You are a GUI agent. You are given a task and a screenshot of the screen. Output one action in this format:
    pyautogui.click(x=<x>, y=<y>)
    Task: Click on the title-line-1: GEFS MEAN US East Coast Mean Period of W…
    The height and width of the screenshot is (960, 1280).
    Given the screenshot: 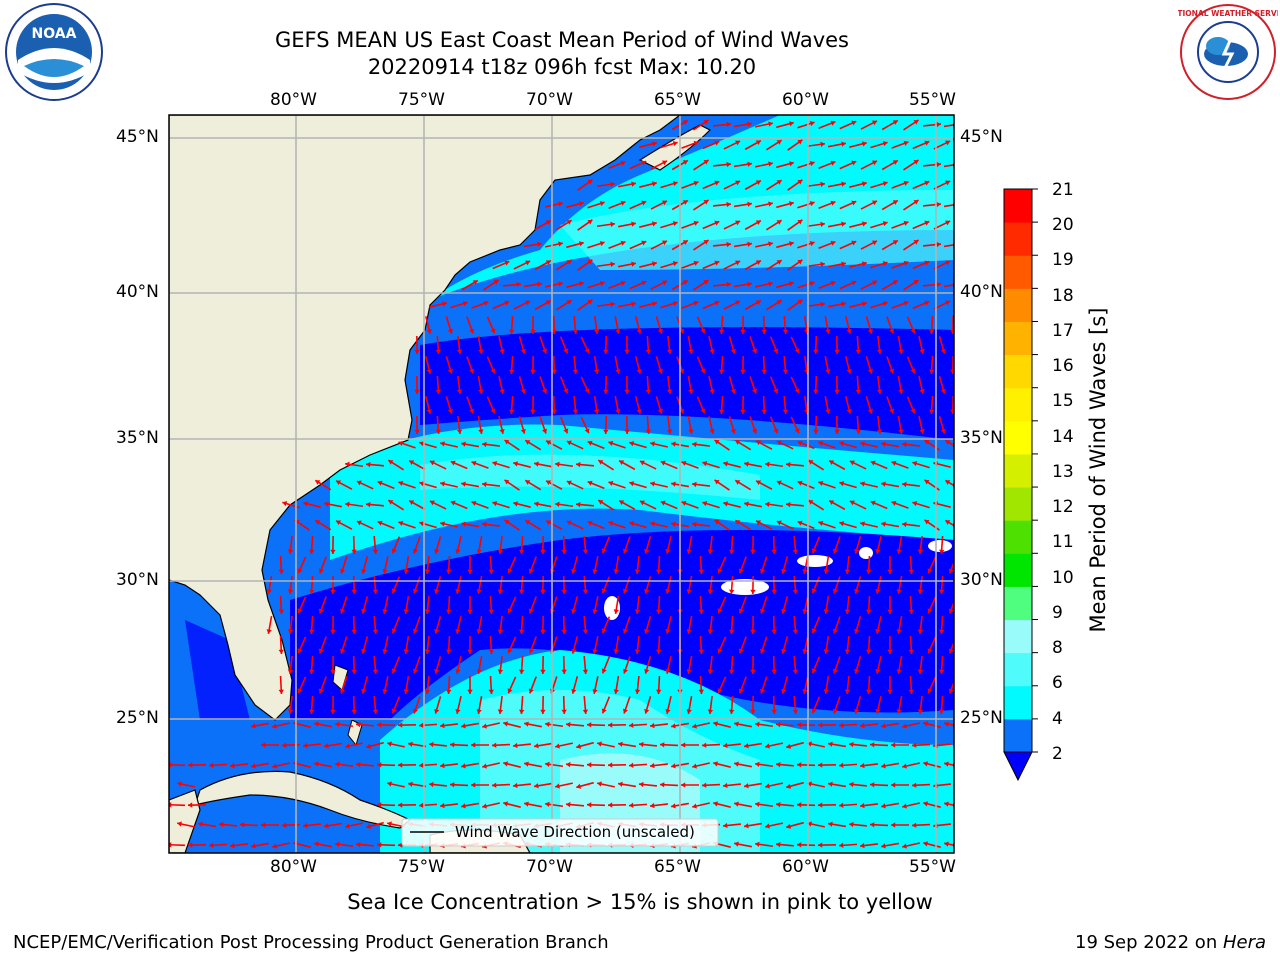 What is the action you would take?
    pyautogui.click(x=562, y=40)
    